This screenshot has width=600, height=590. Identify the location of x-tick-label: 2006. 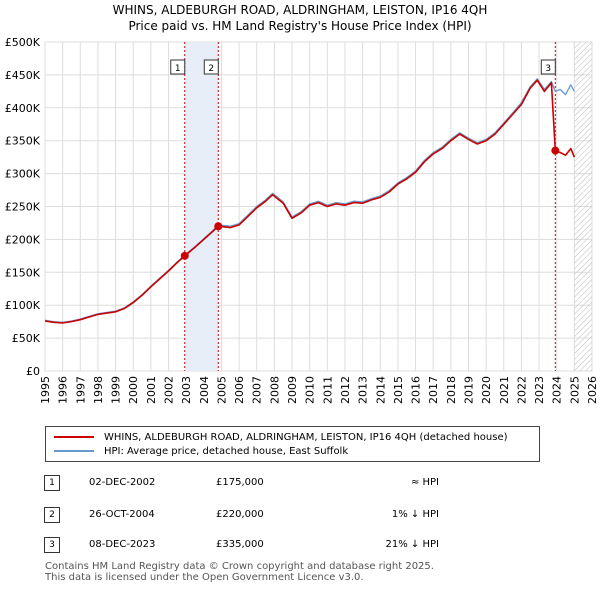
(239, 390).